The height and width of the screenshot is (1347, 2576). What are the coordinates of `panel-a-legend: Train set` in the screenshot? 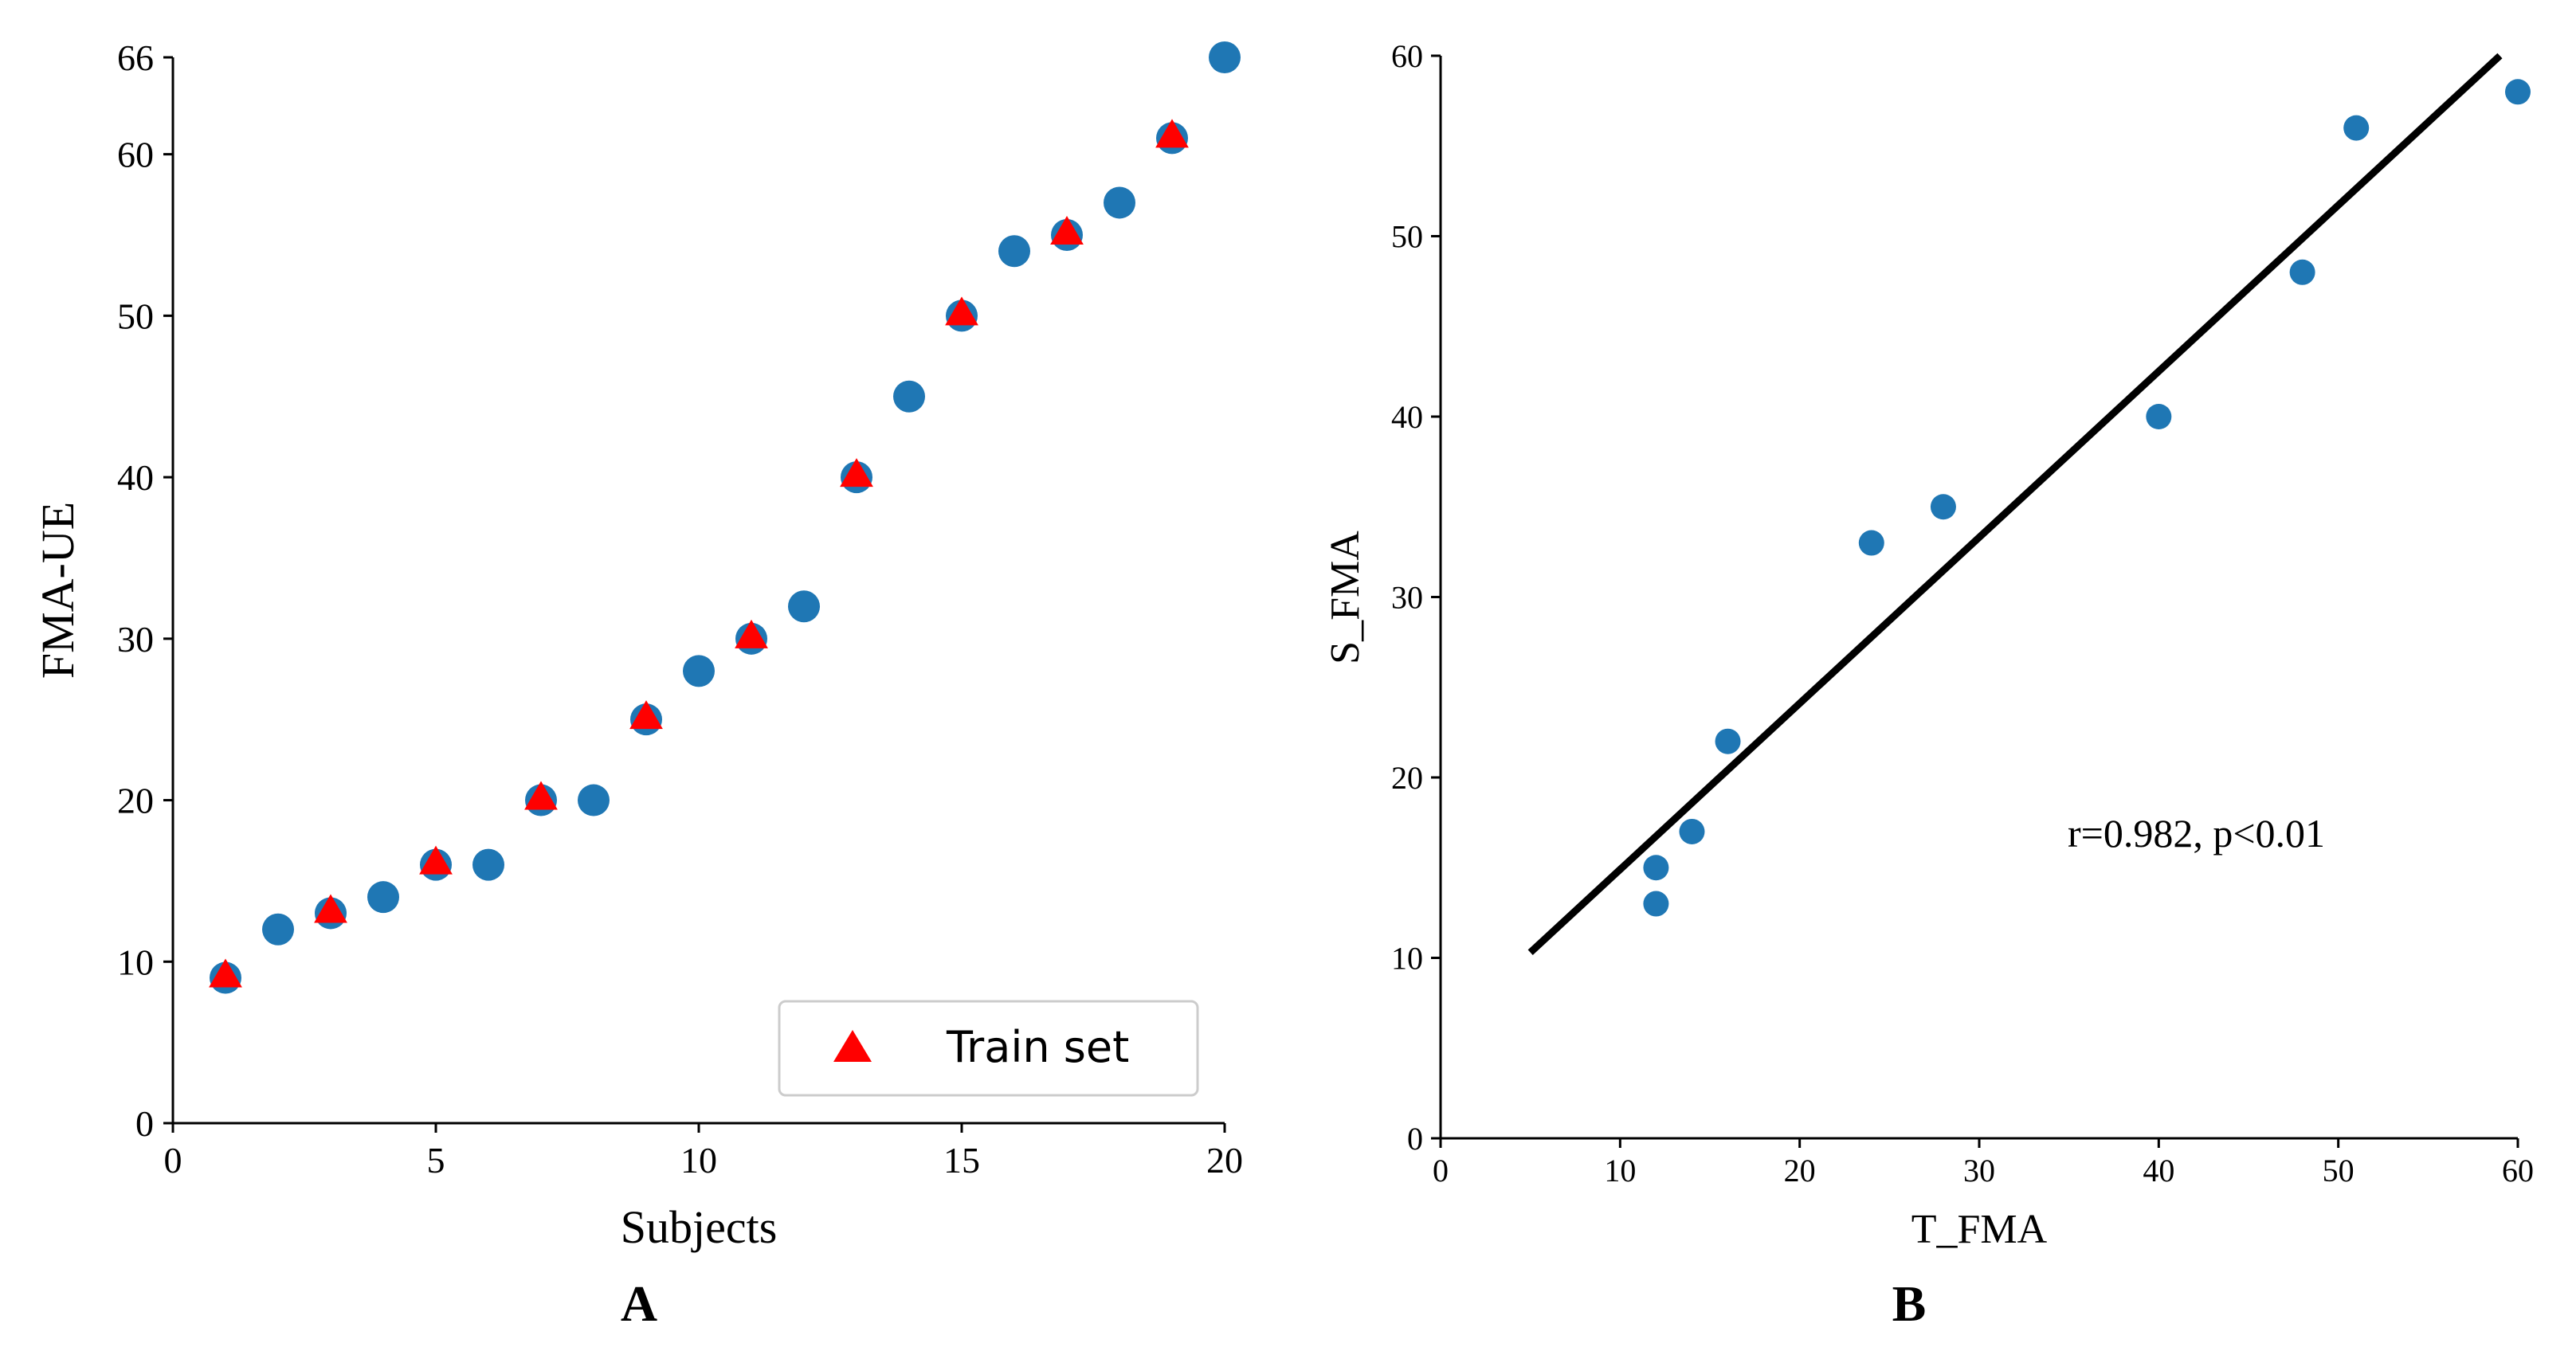 It's located at (988, 1048).